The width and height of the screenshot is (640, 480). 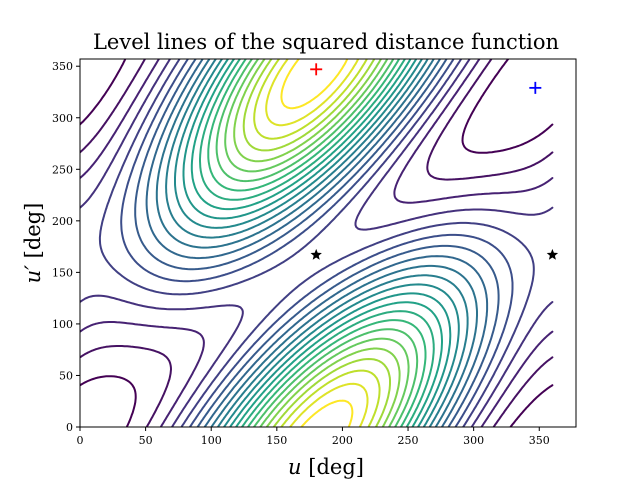 I want to click on saddle-1-star-marker, so click(x=316, y=254).